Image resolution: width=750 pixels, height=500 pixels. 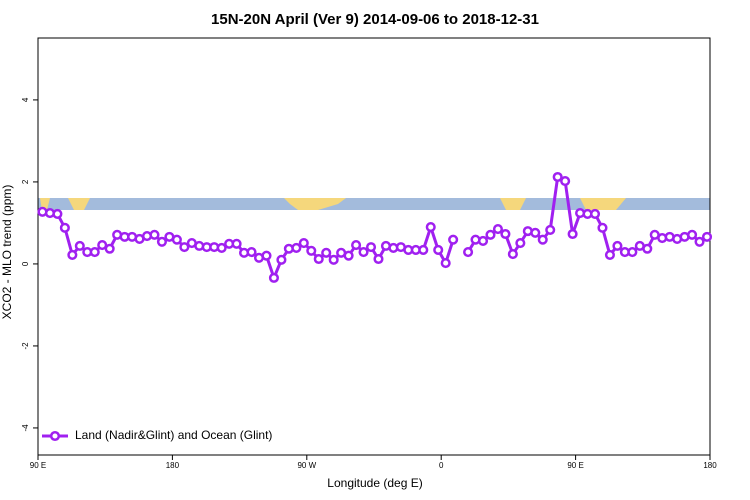 What do you see at coordinates (25, 181) in the screenshot?
I see `y-tick-label: 2` at bounding box center [25, 181].